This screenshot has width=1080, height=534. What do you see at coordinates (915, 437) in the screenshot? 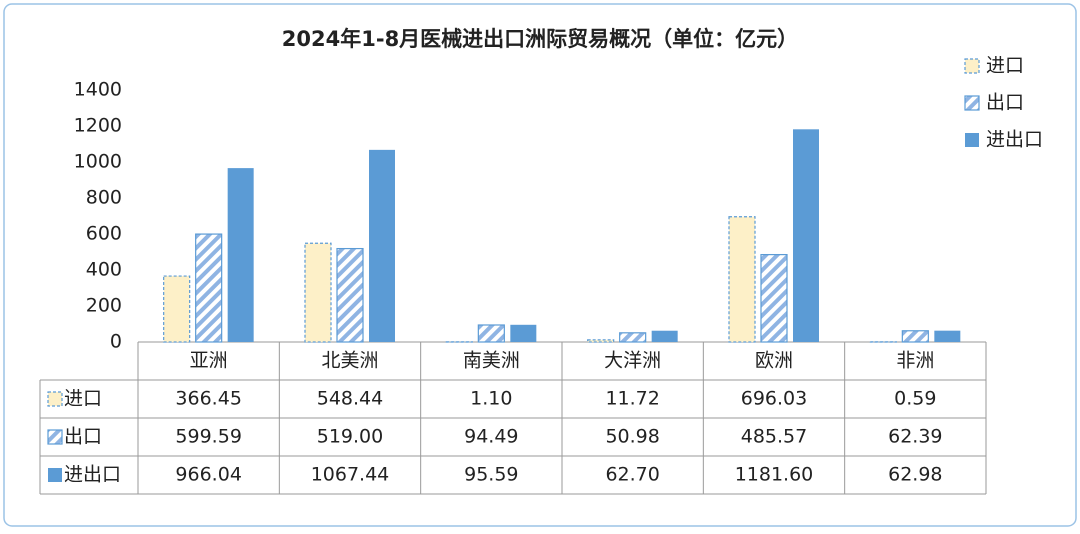
I see `table-value: 62.39` at bounding box center [915, 437].